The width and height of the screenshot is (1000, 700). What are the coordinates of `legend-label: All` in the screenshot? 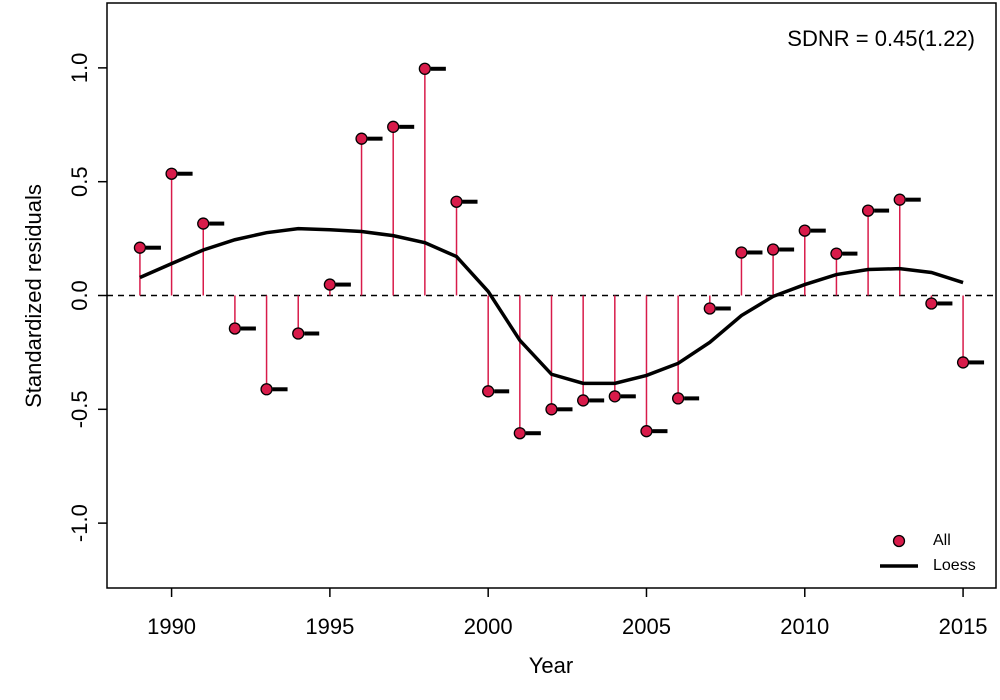 It's located at (942, 540).